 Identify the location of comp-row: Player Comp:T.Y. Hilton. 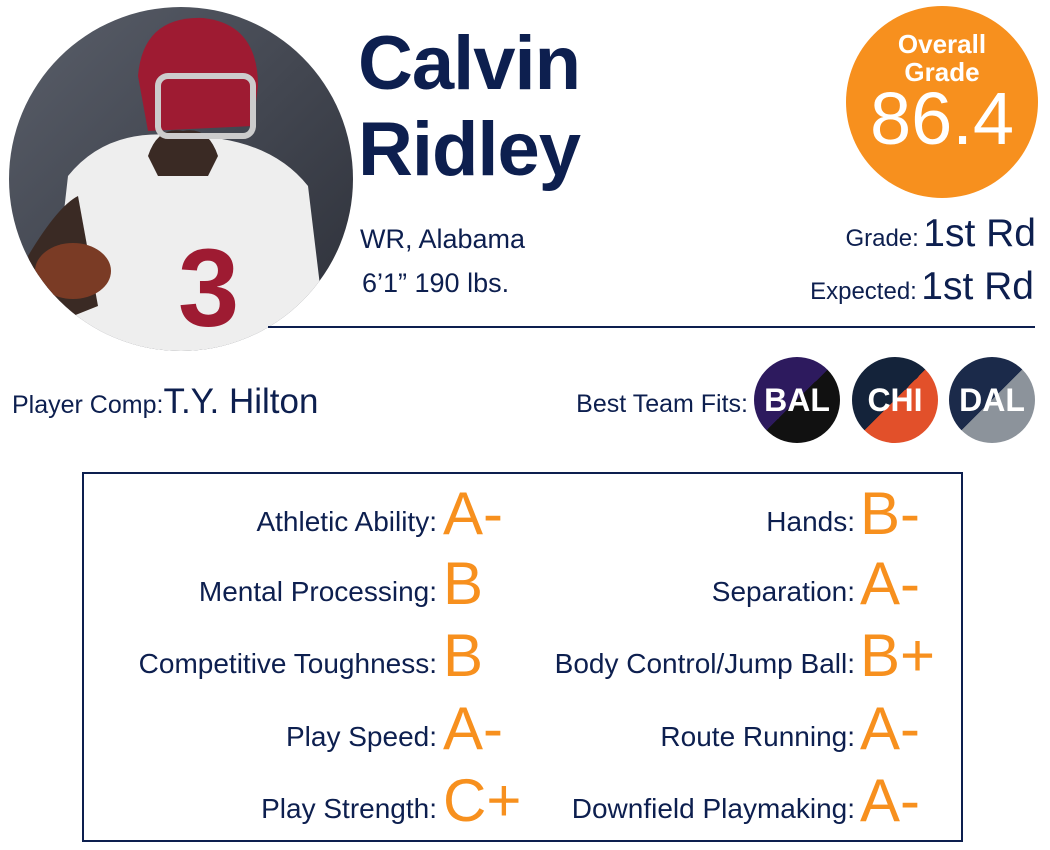
(165, 402).